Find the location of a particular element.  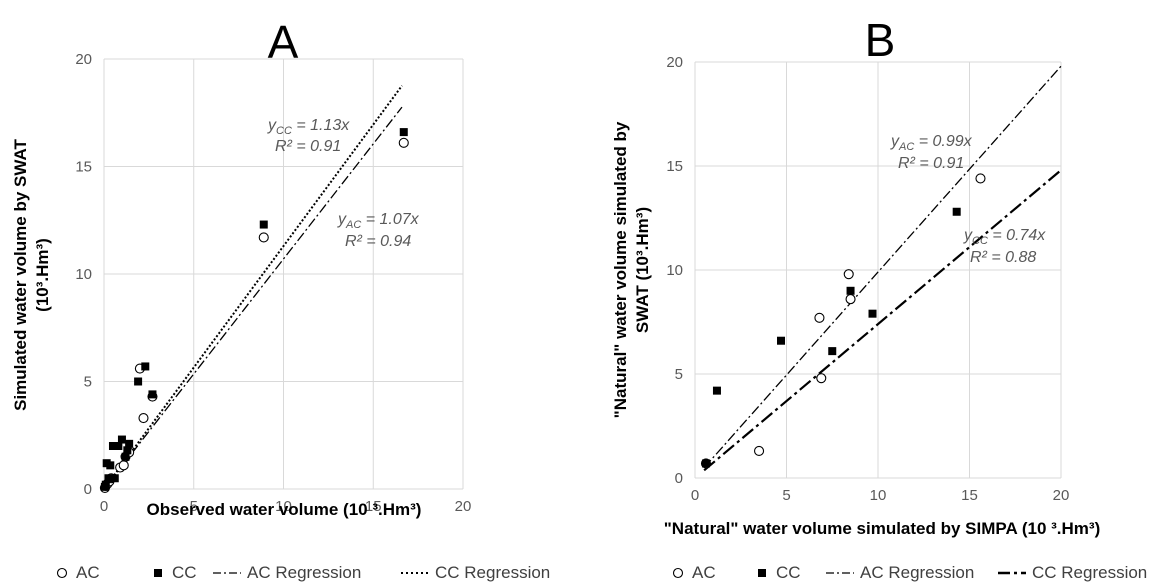

regression-annotation: yCC = 1.13x is located at coordinates (308, 127).